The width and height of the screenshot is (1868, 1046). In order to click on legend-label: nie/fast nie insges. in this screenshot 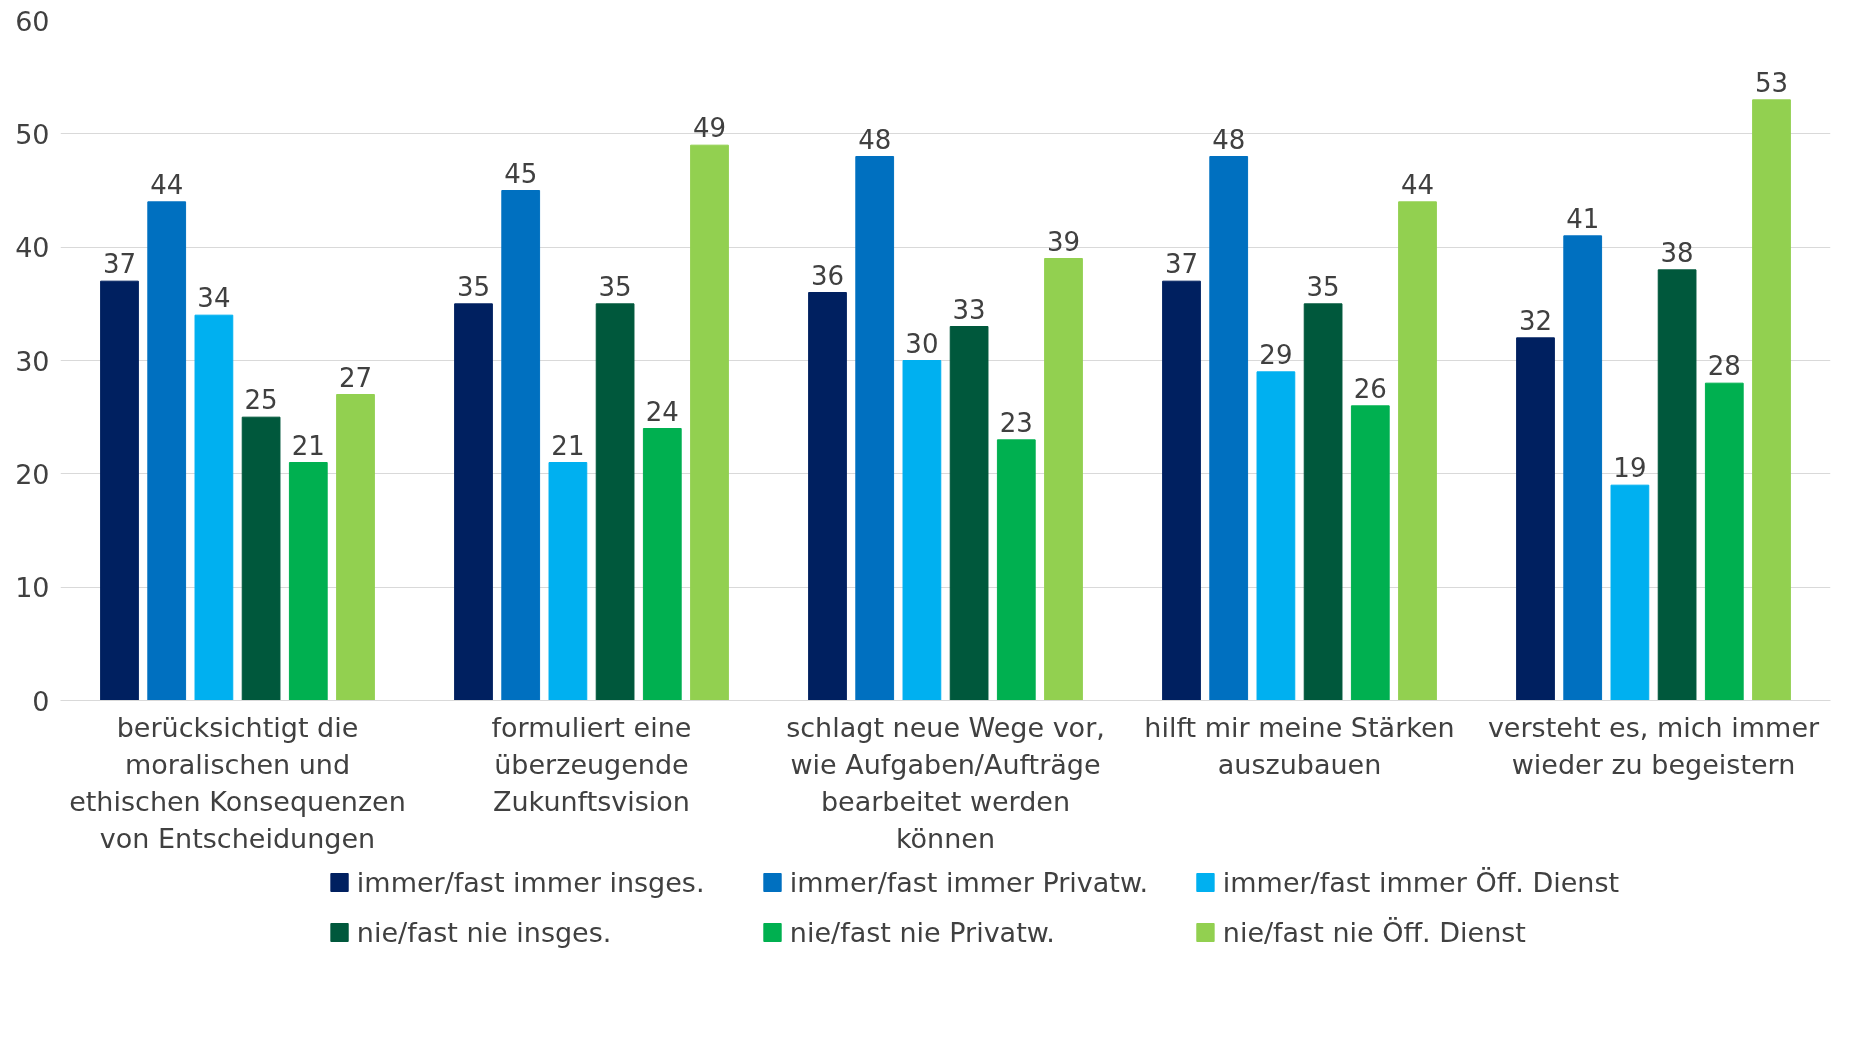, I will do `click(484, 932)`.